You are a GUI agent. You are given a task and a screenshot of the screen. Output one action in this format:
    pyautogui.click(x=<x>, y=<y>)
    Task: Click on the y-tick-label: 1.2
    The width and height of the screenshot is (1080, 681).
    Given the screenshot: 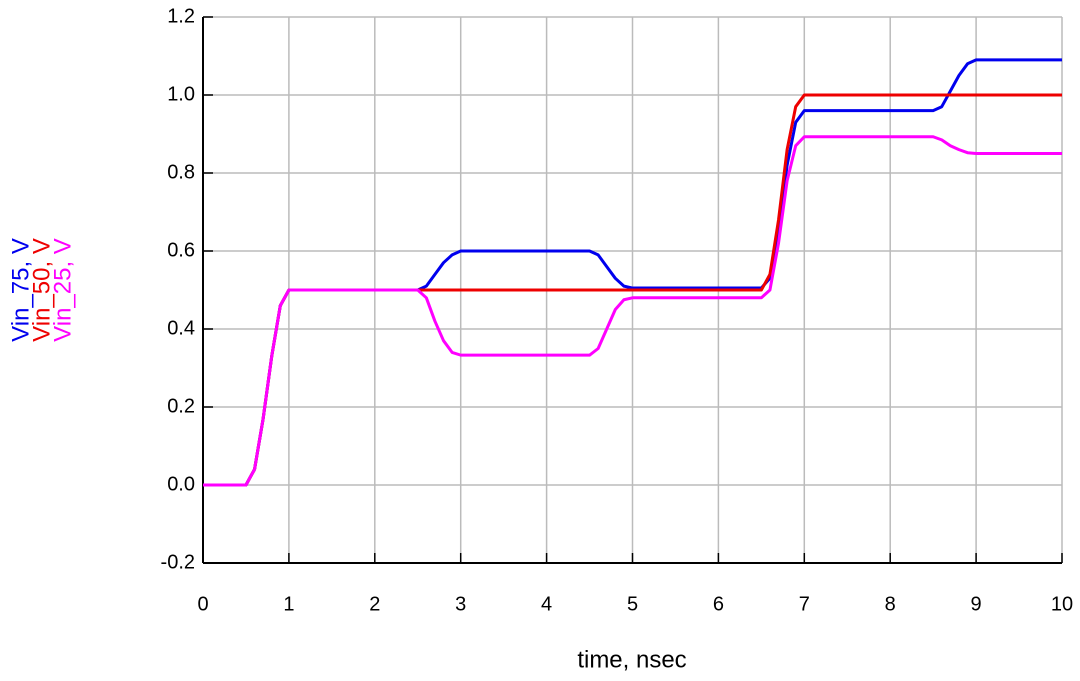 What is the action you would take?
    pyautogui.click(x=181, y=16)
    